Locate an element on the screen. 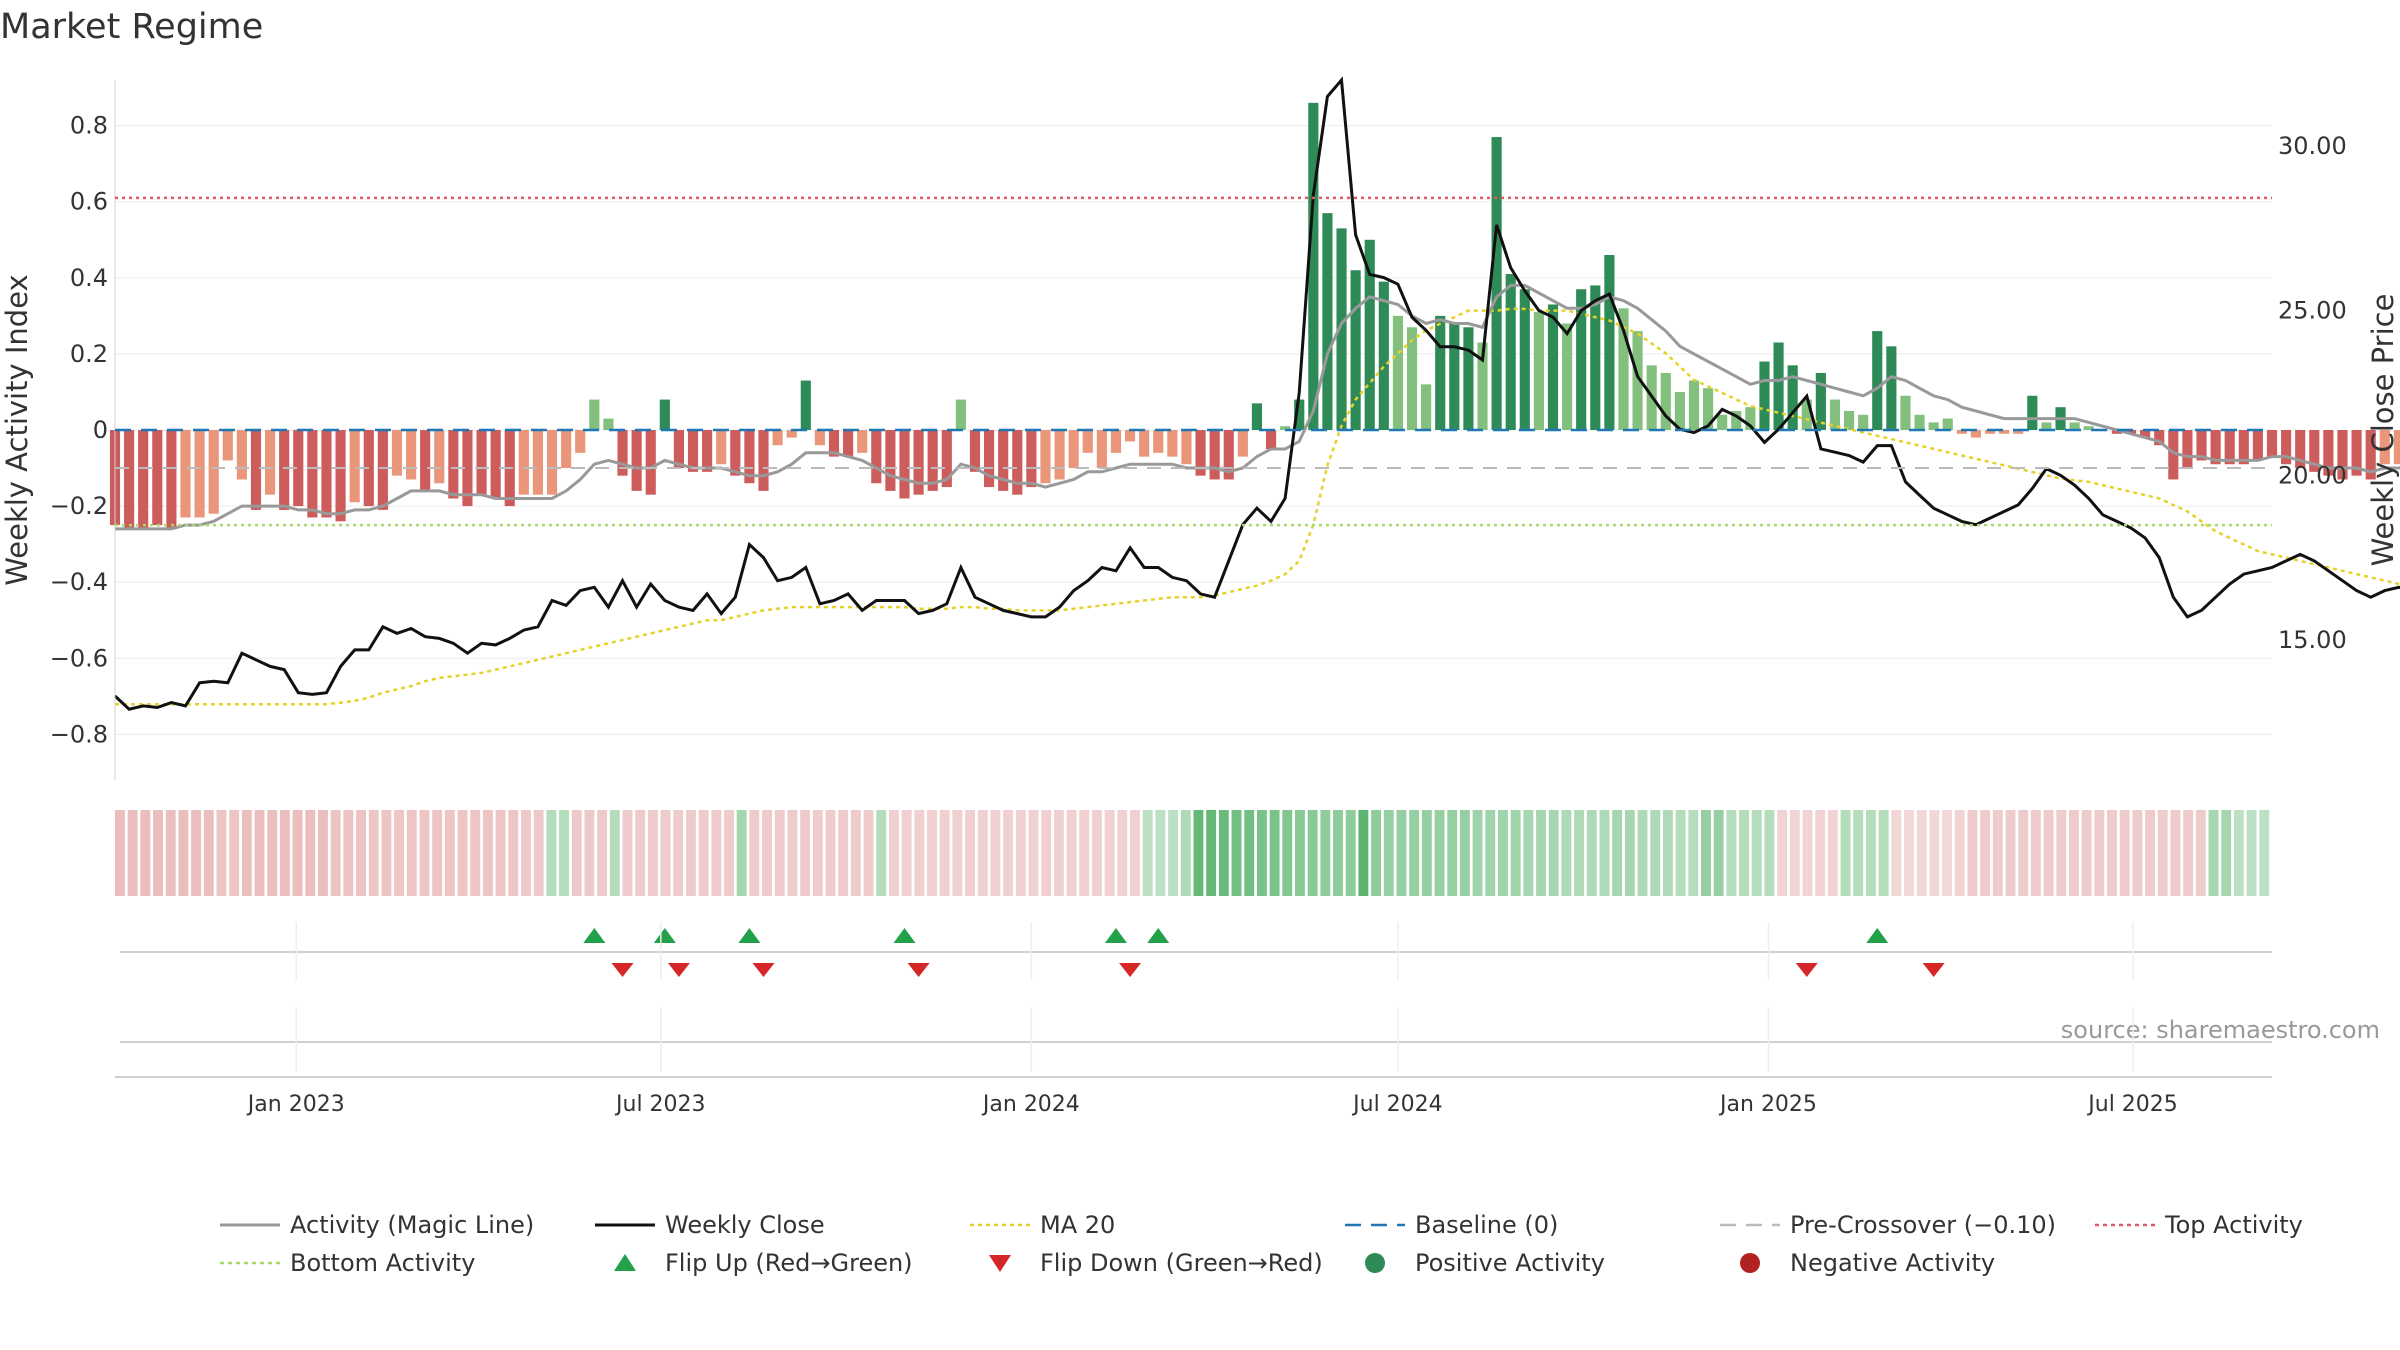 This screenshot has width=2400, height=1350. y-tick-label: −0.6 is located at coordinates (79, 658).